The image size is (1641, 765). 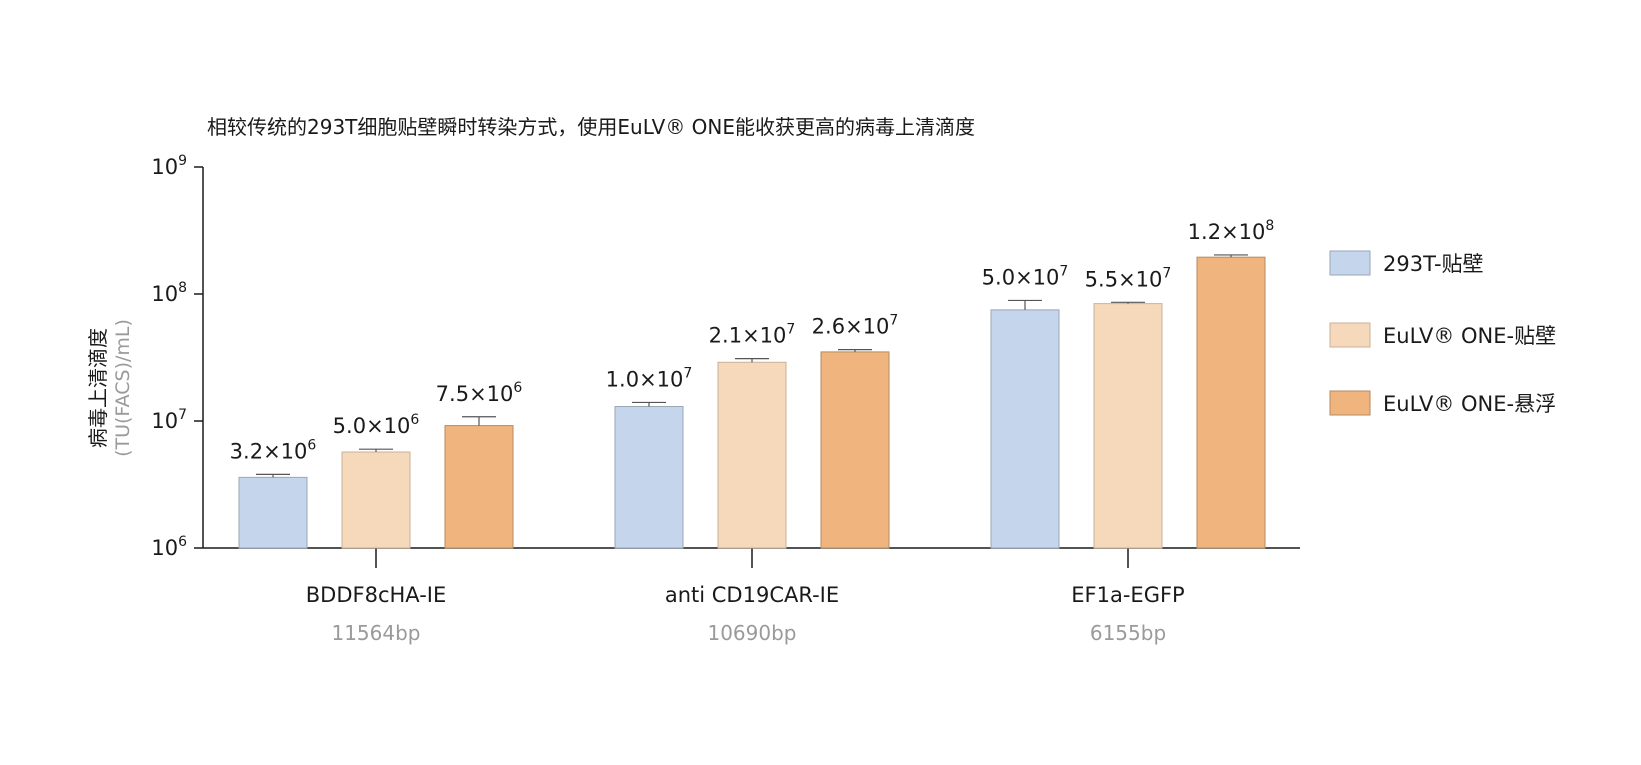 What do you see at coordinates (182, 288) in the screenshot?
I see `y-tick-label-exp: 8` at bounding box center [182, 288].